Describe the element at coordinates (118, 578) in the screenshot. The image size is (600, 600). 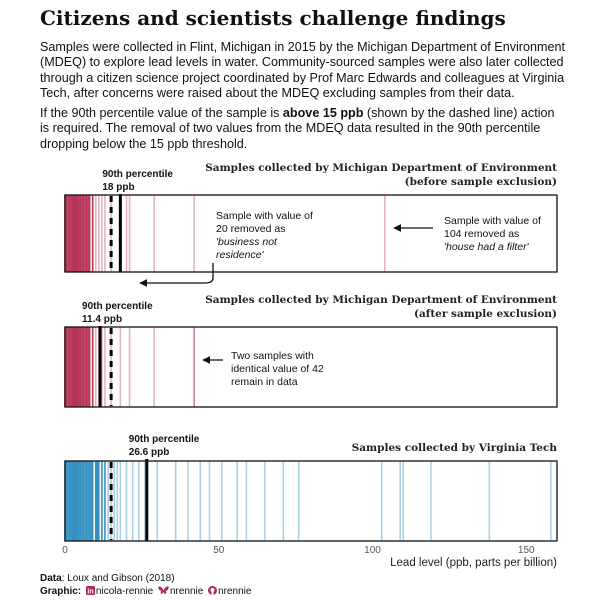
I see `data-credit-text: : Loux and Gibson (2018)` at that location.